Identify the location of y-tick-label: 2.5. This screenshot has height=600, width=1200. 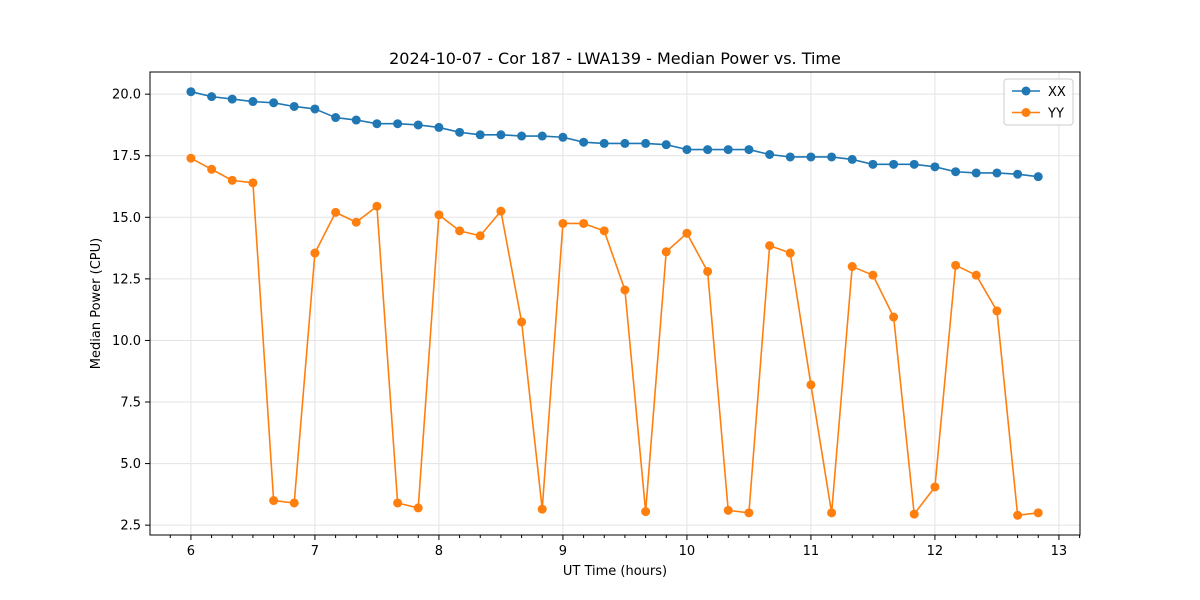
(130, 526).